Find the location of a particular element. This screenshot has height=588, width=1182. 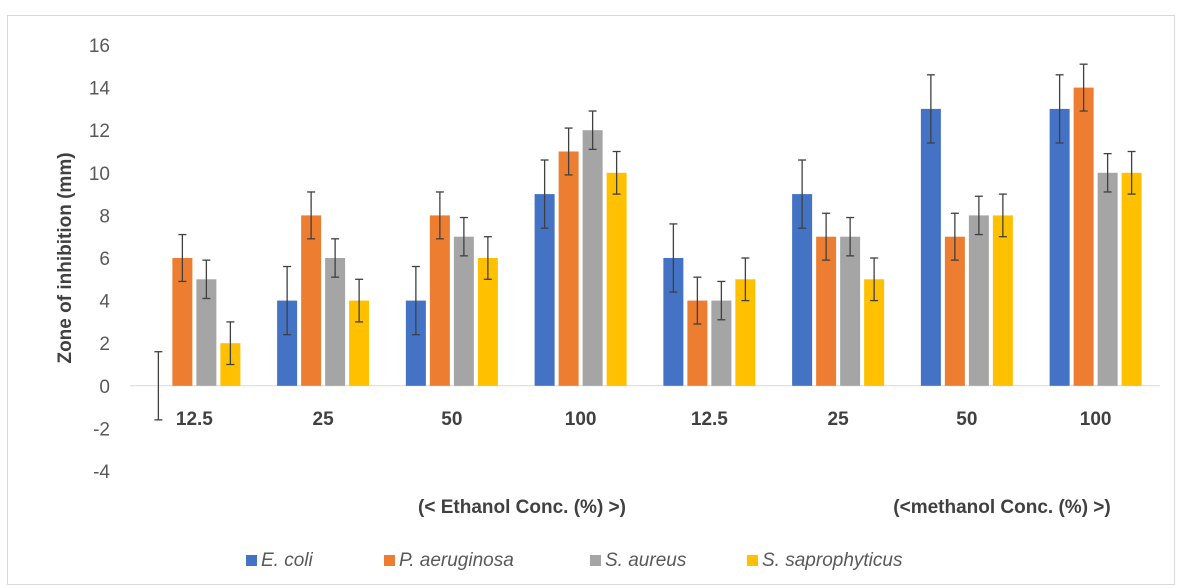

legend-item-3: S. saprophyticus is located at coordinates (825, 560).